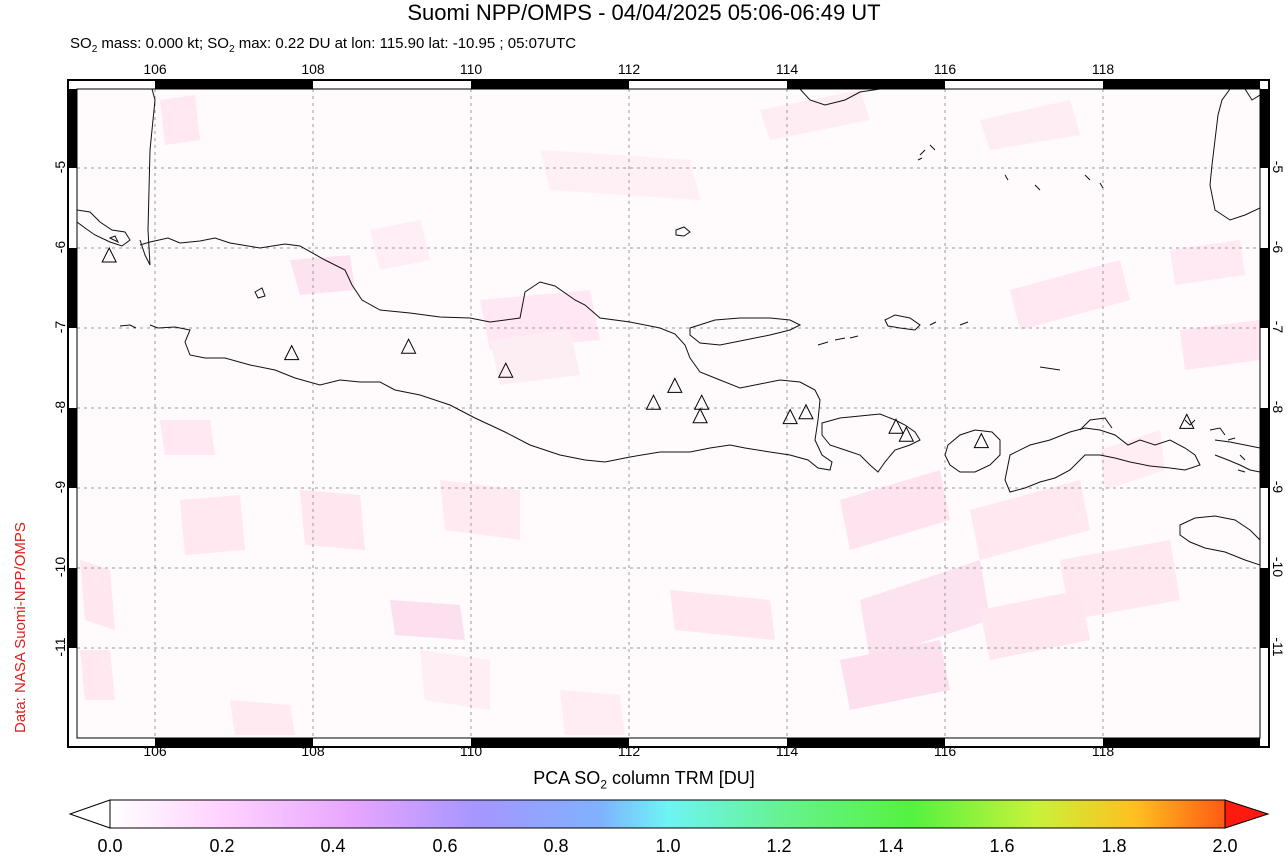 Image resolution: width=1288 pixels, height=857 pixels. I want to click on lat-label-left: -9, so click(60, 487).